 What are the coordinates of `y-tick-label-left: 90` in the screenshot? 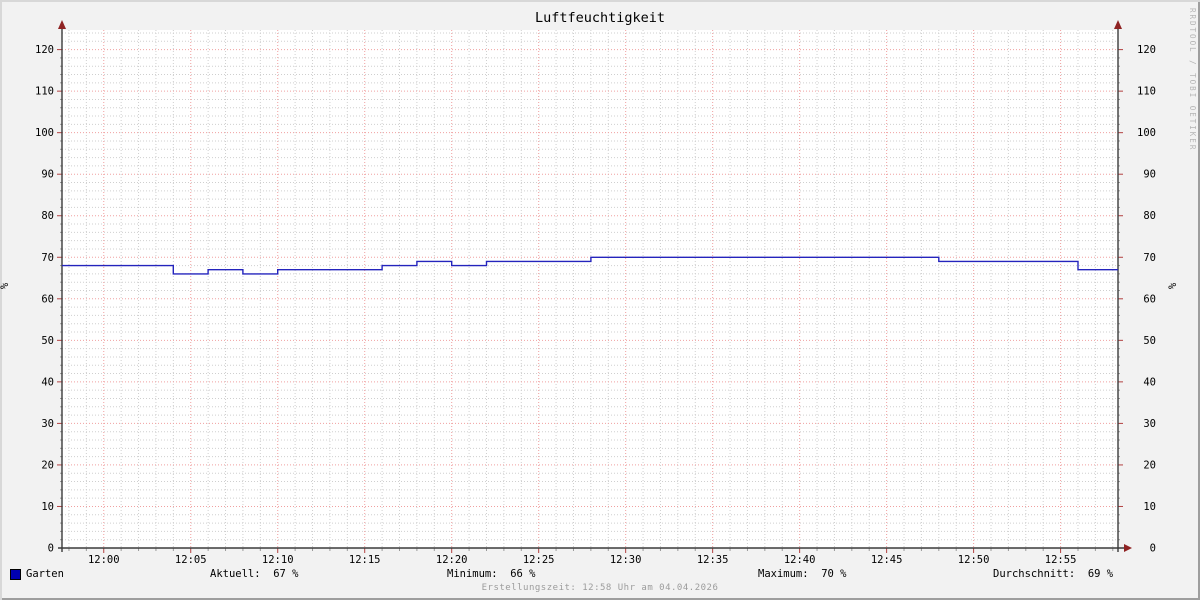 It's located at (47, 175).